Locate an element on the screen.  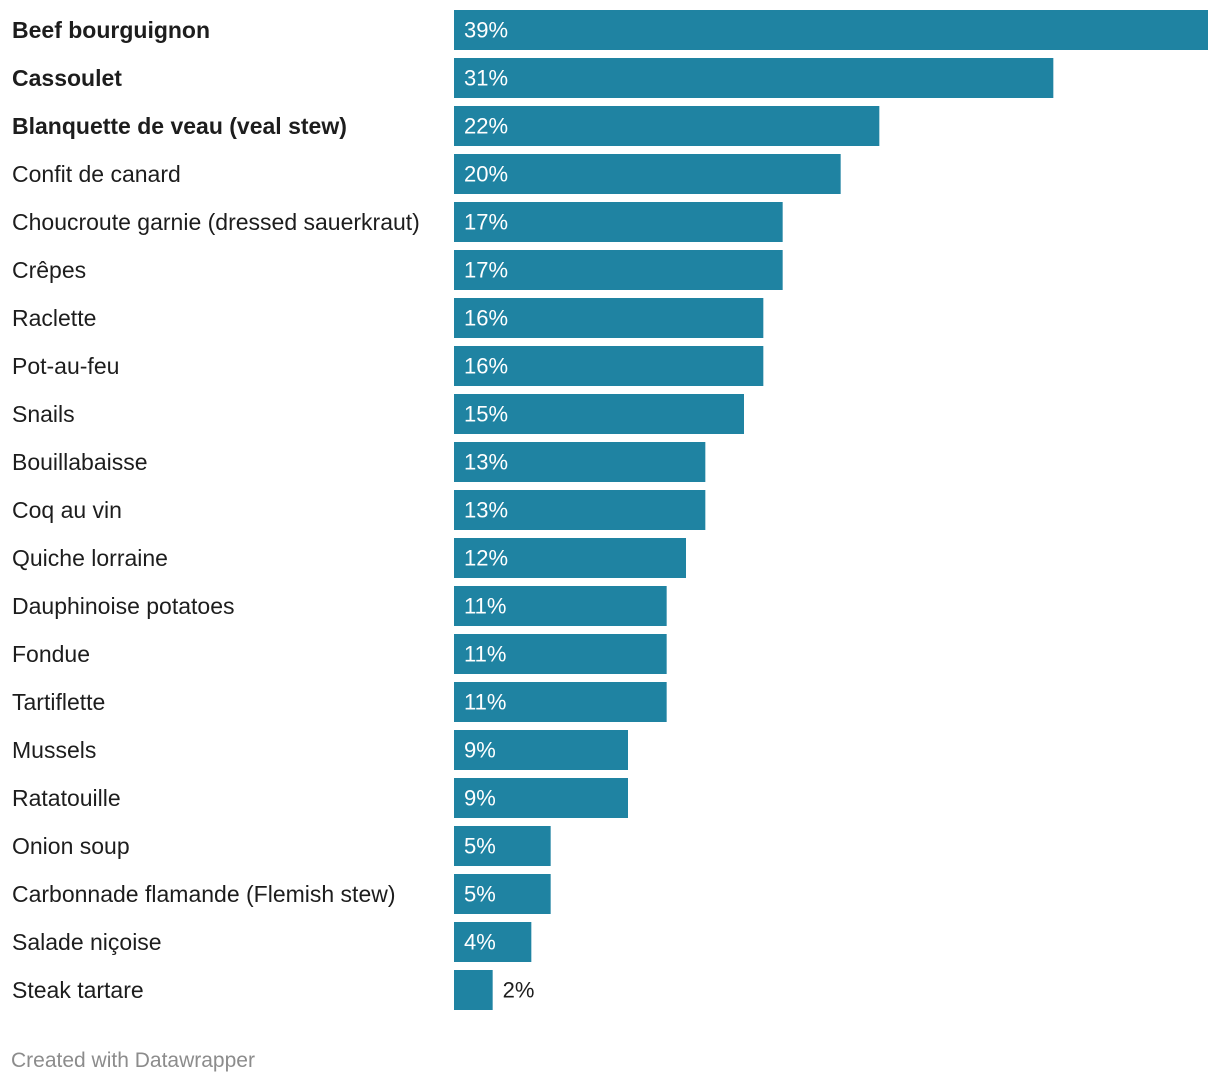
category-label: Carbonnade flamande (Flemish stew) is located at coordinates (204, 894).